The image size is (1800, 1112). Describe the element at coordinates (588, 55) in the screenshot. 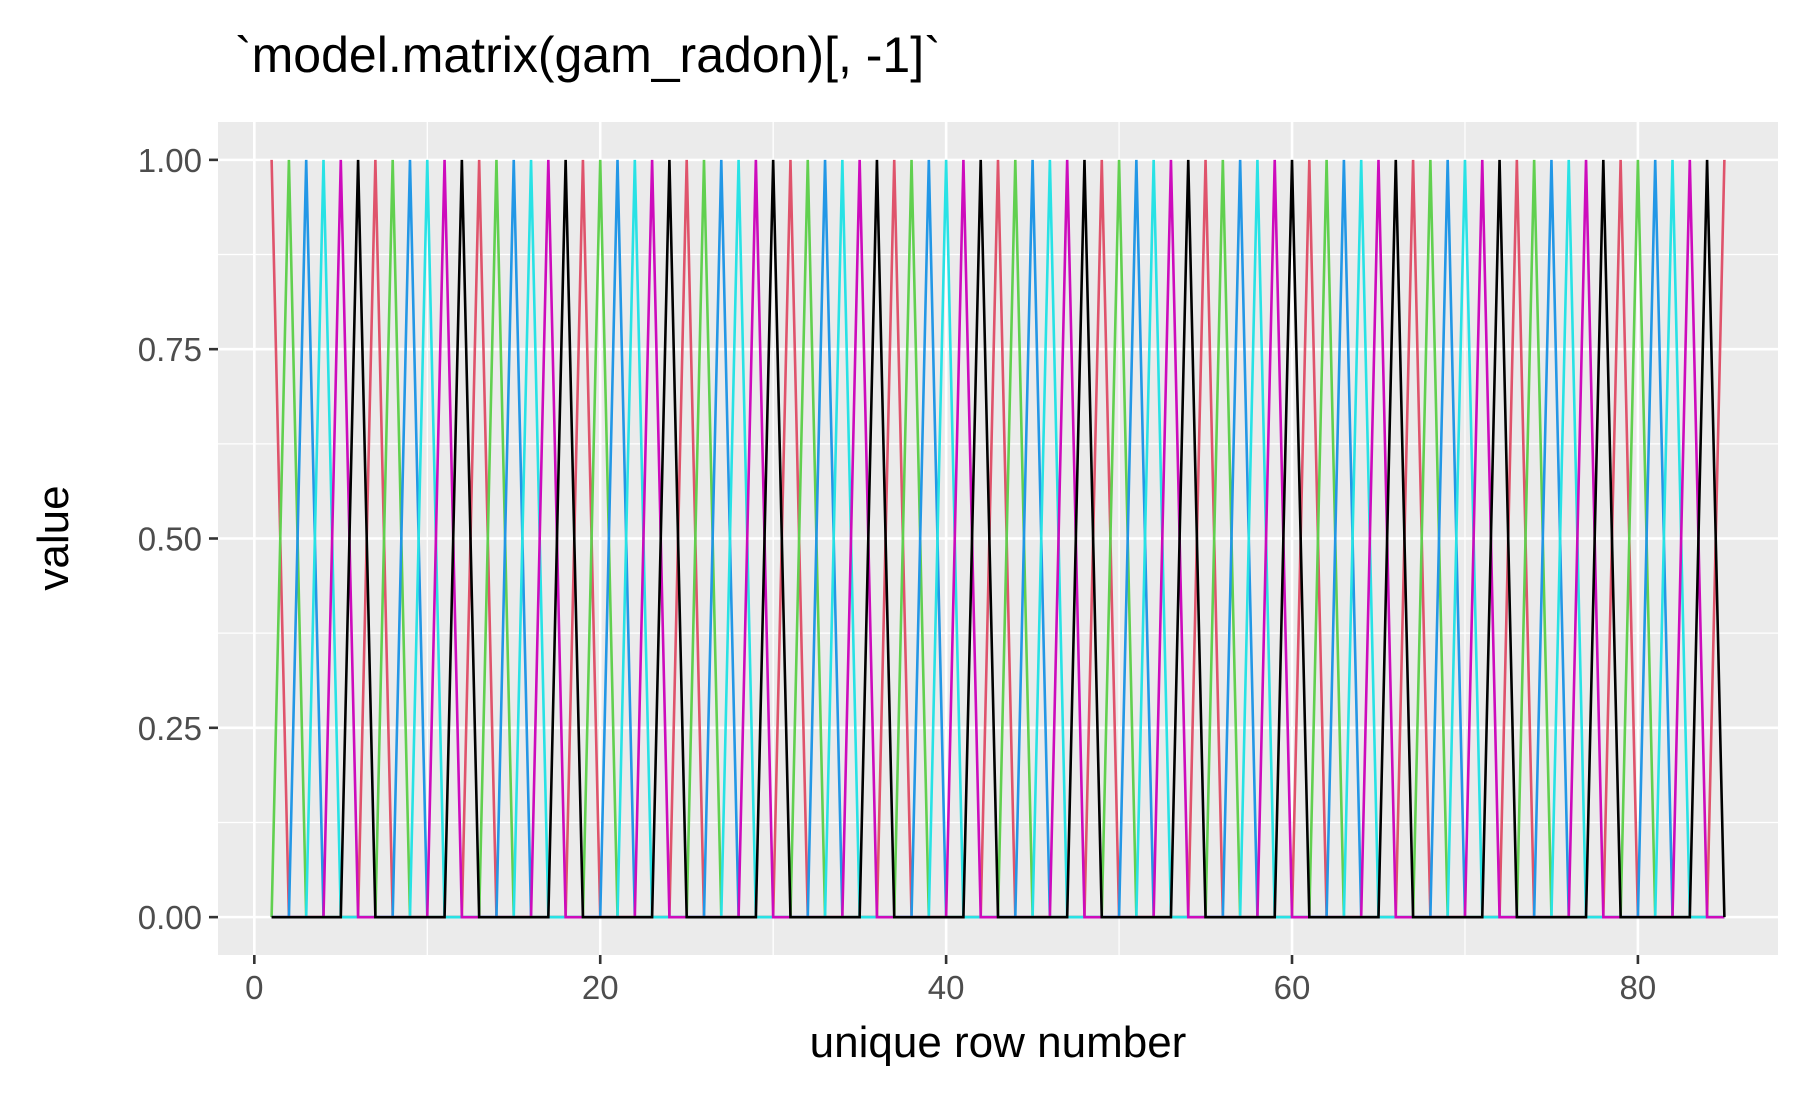

I see `chart-title: `model.matrix(gam_radon)[, -1]`` at that location.